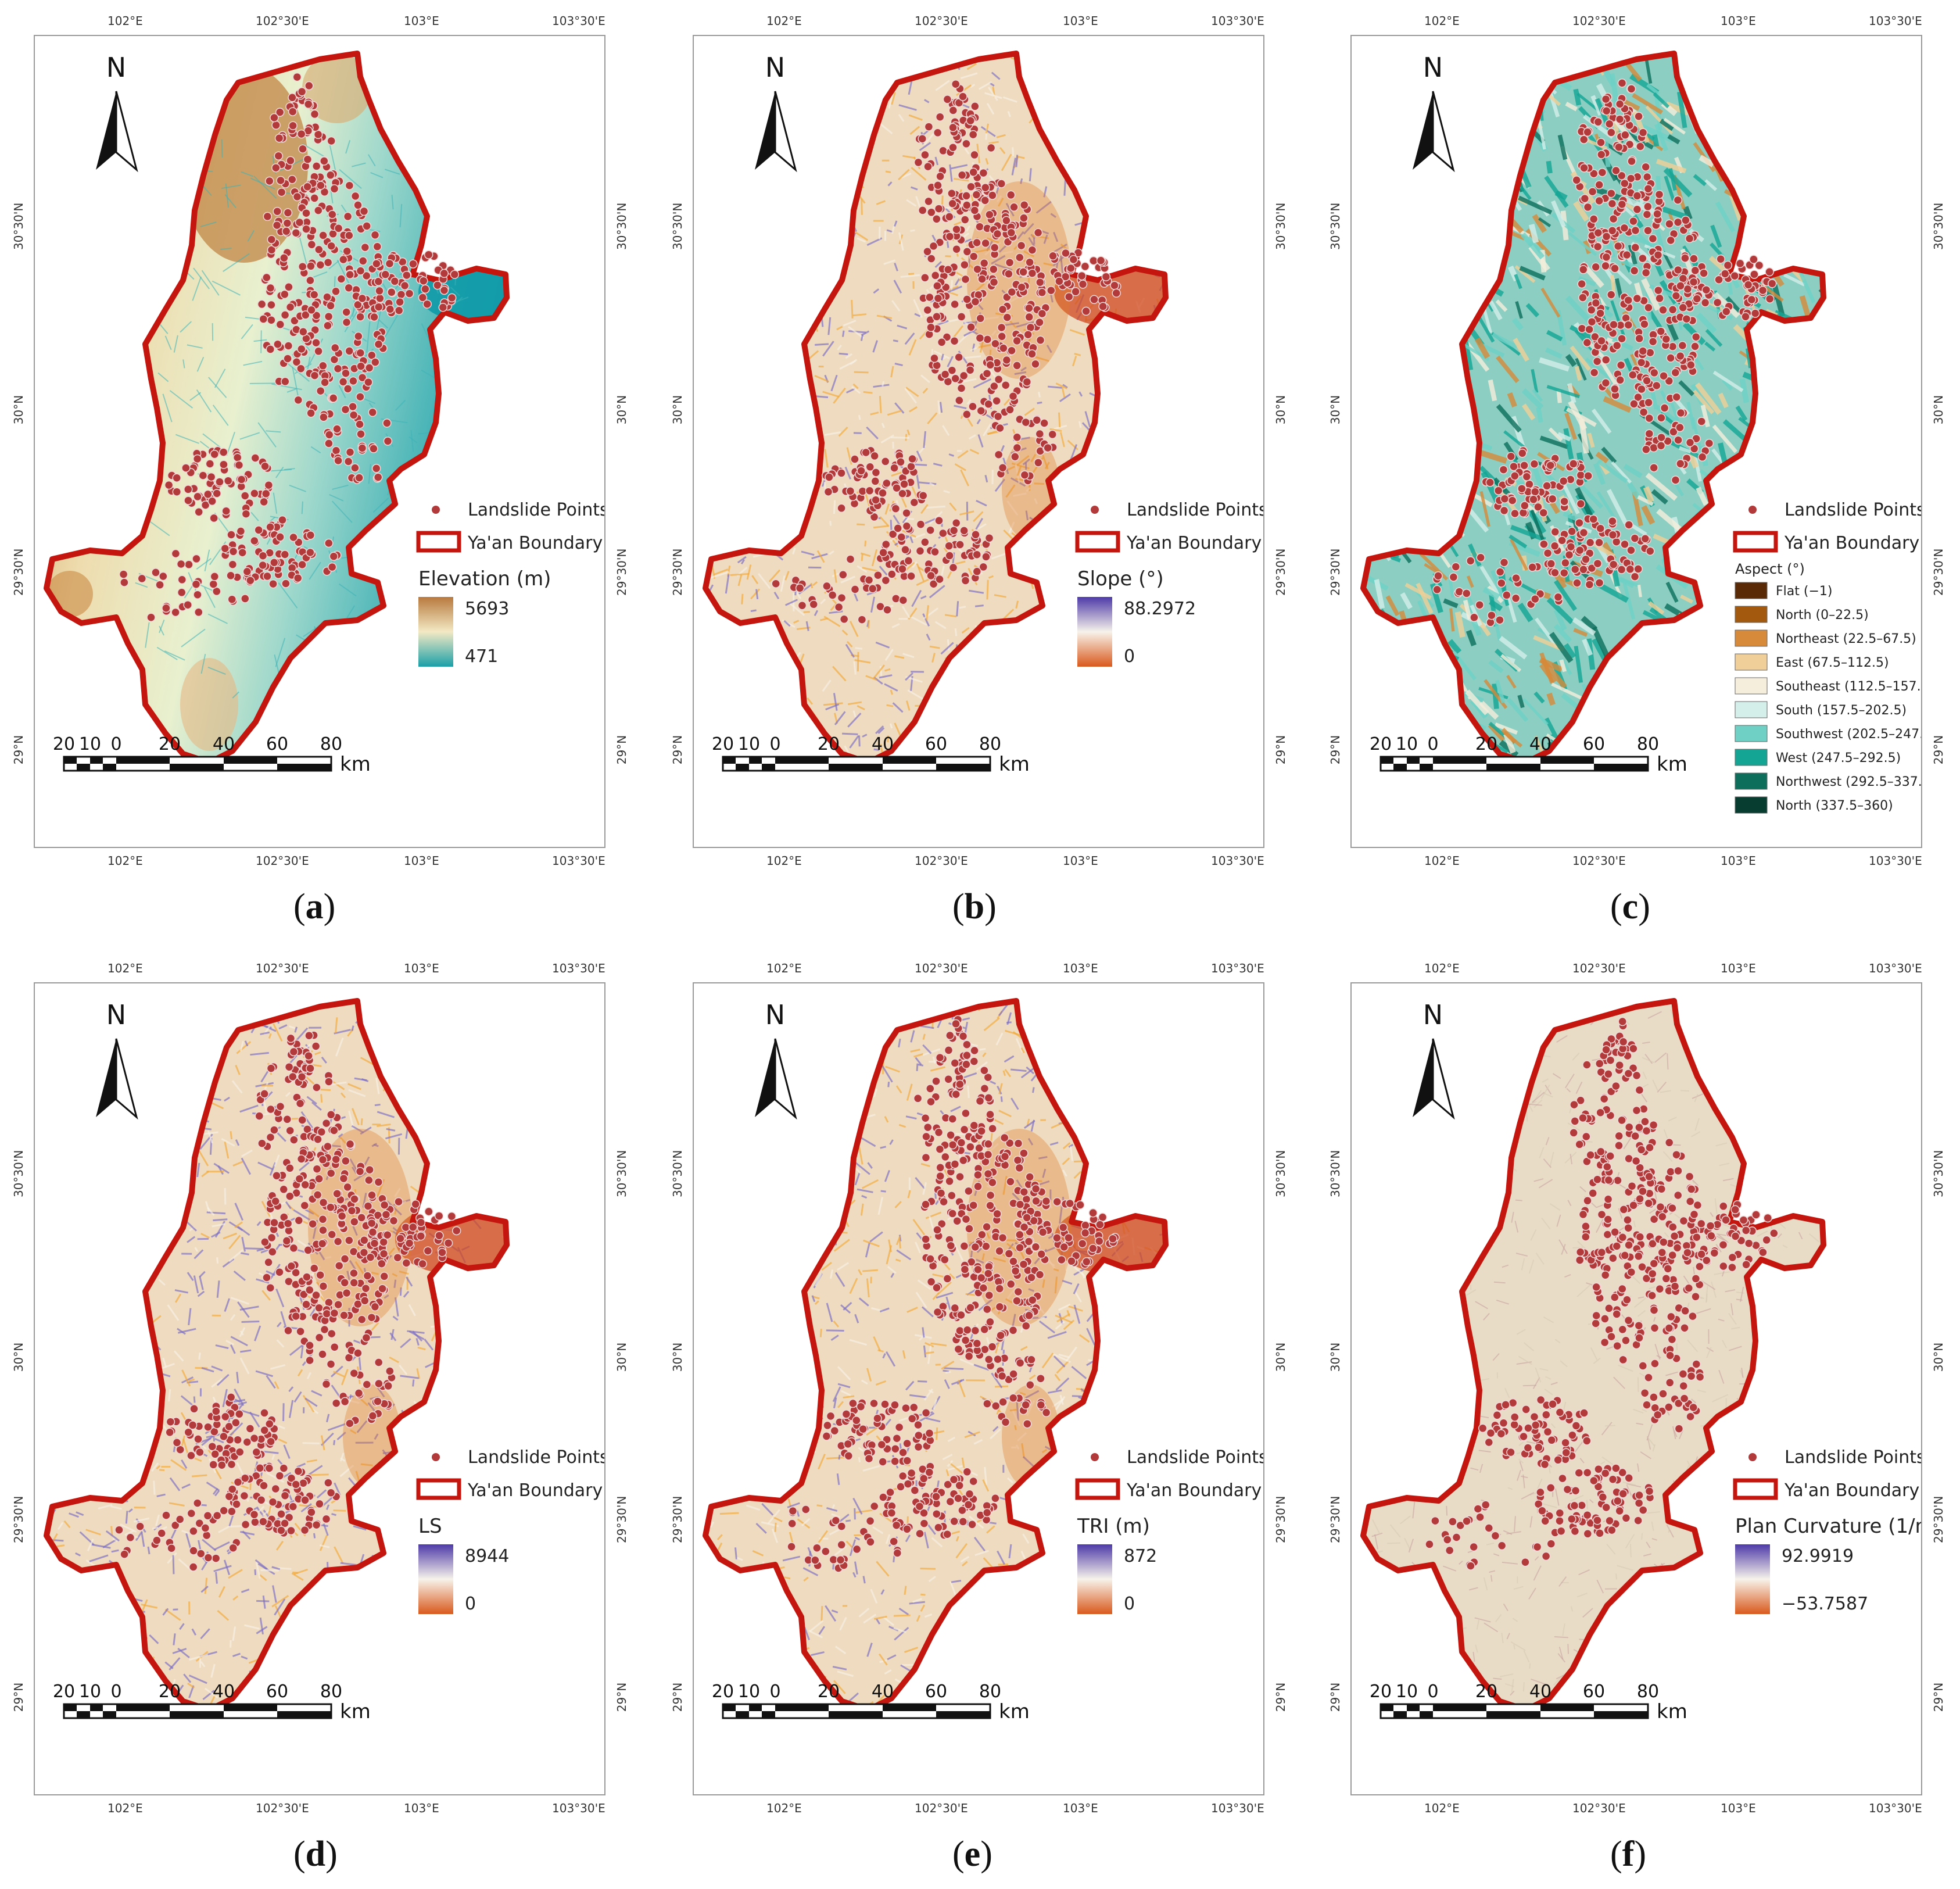  I want to click on legend-boundary: Ya'an Boundary, so click(535, 1490).